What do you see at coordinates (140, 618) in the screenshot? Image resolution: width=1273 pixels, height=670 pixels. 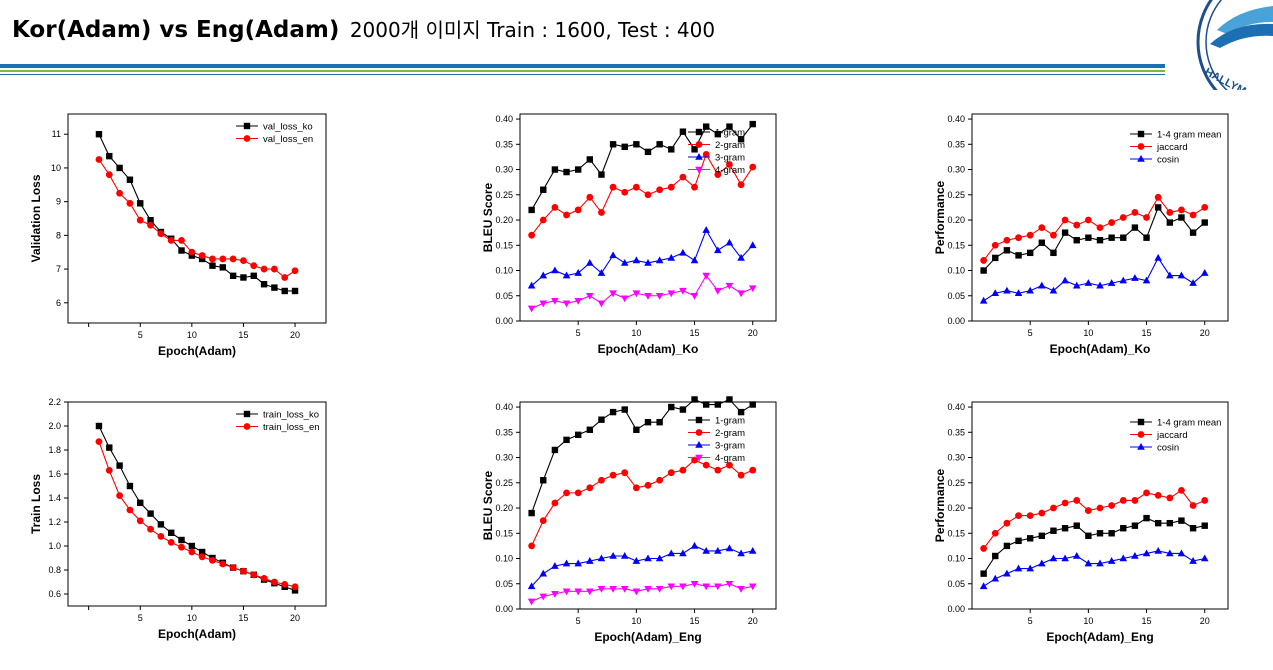 I see `x-tick-label: 5` at bounding box center [140, 618].